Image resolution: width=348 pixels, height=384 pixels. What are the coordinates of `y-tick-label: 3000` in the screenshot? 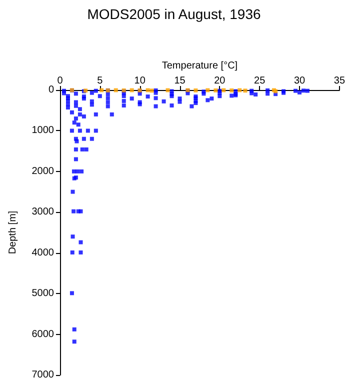 It's located at (43, 212).